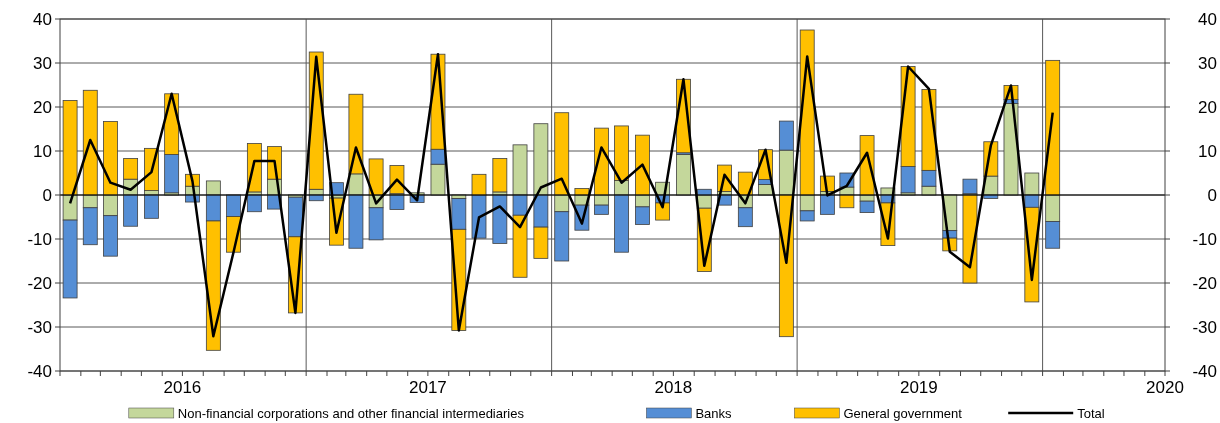 This screenshot has height=423, width=1220. What do you see at coordinates (1091, 413) in the screenshot?
I see `legend-label: Total` at bounding box center [1091, 413].